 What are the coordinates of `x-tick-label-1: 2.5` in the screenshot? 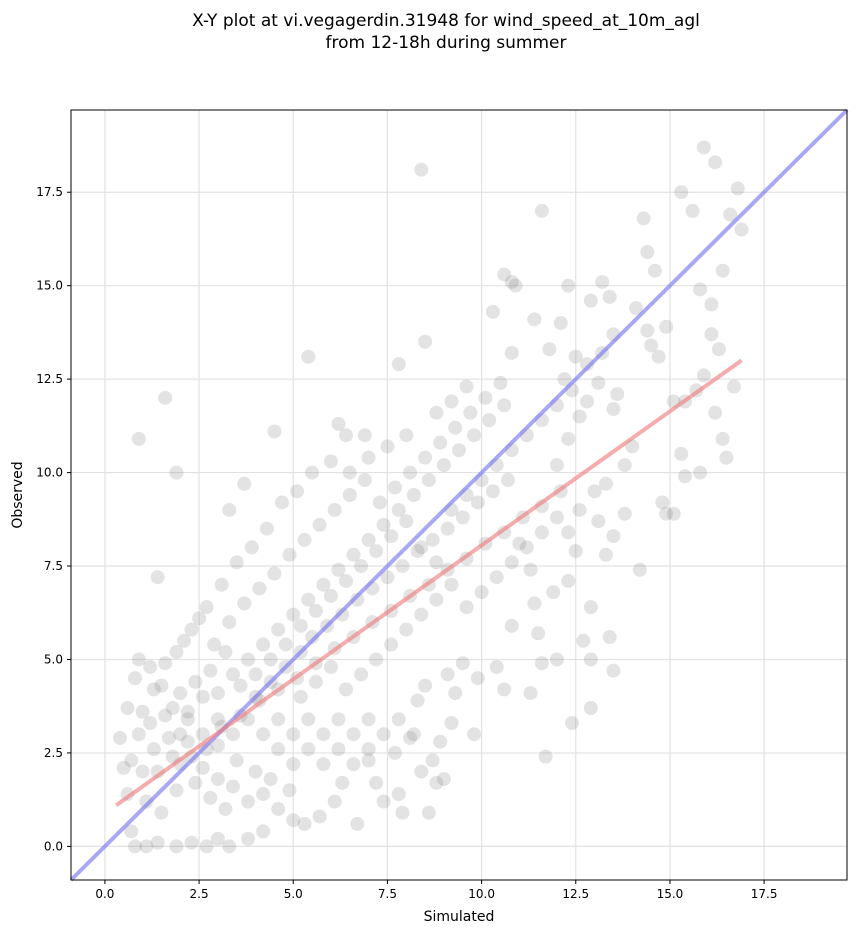 It's located at (199, 894).